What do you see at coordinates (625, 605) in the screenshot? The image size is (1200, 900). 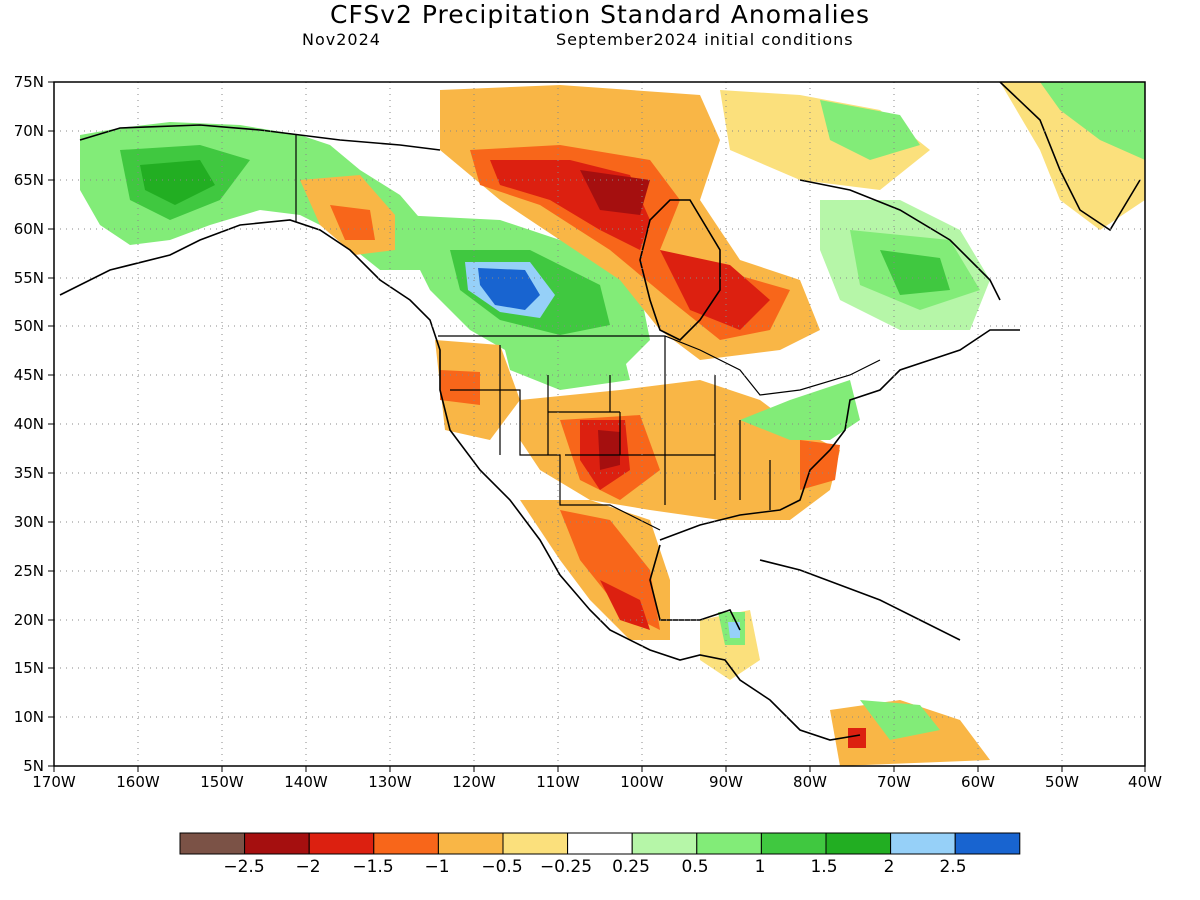 I see `mexico-dry-core` at bounding box center [625, 605].